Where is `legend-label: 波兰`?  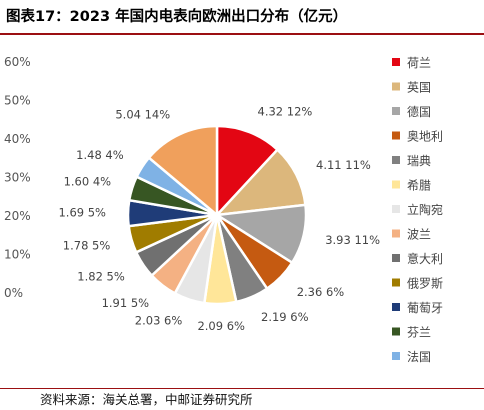 legend-label: 波兰 is located at coordinates (419, 235).